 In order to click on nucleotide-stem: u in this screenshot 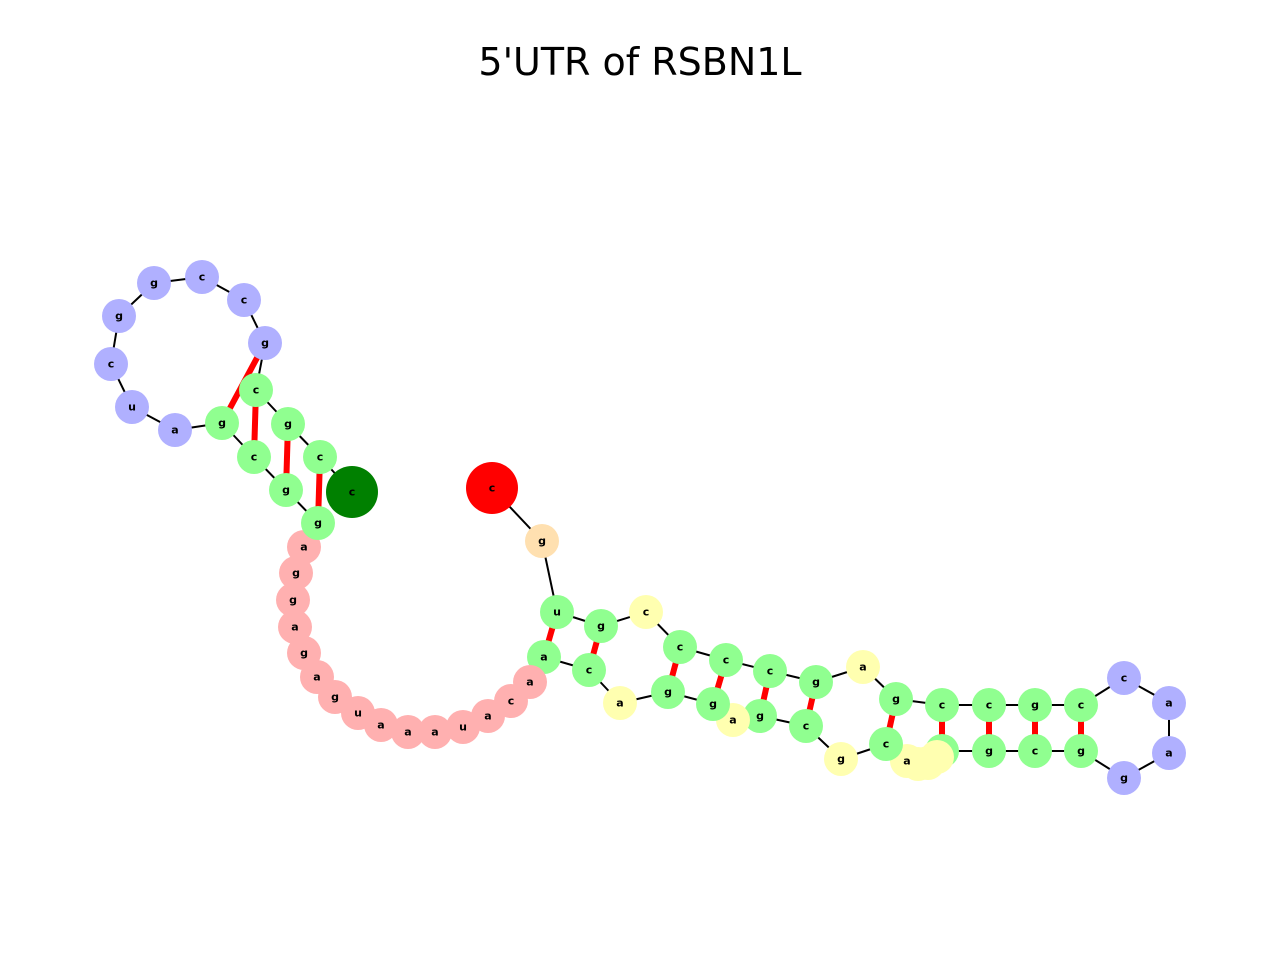, I will do `click(557, 612)`.